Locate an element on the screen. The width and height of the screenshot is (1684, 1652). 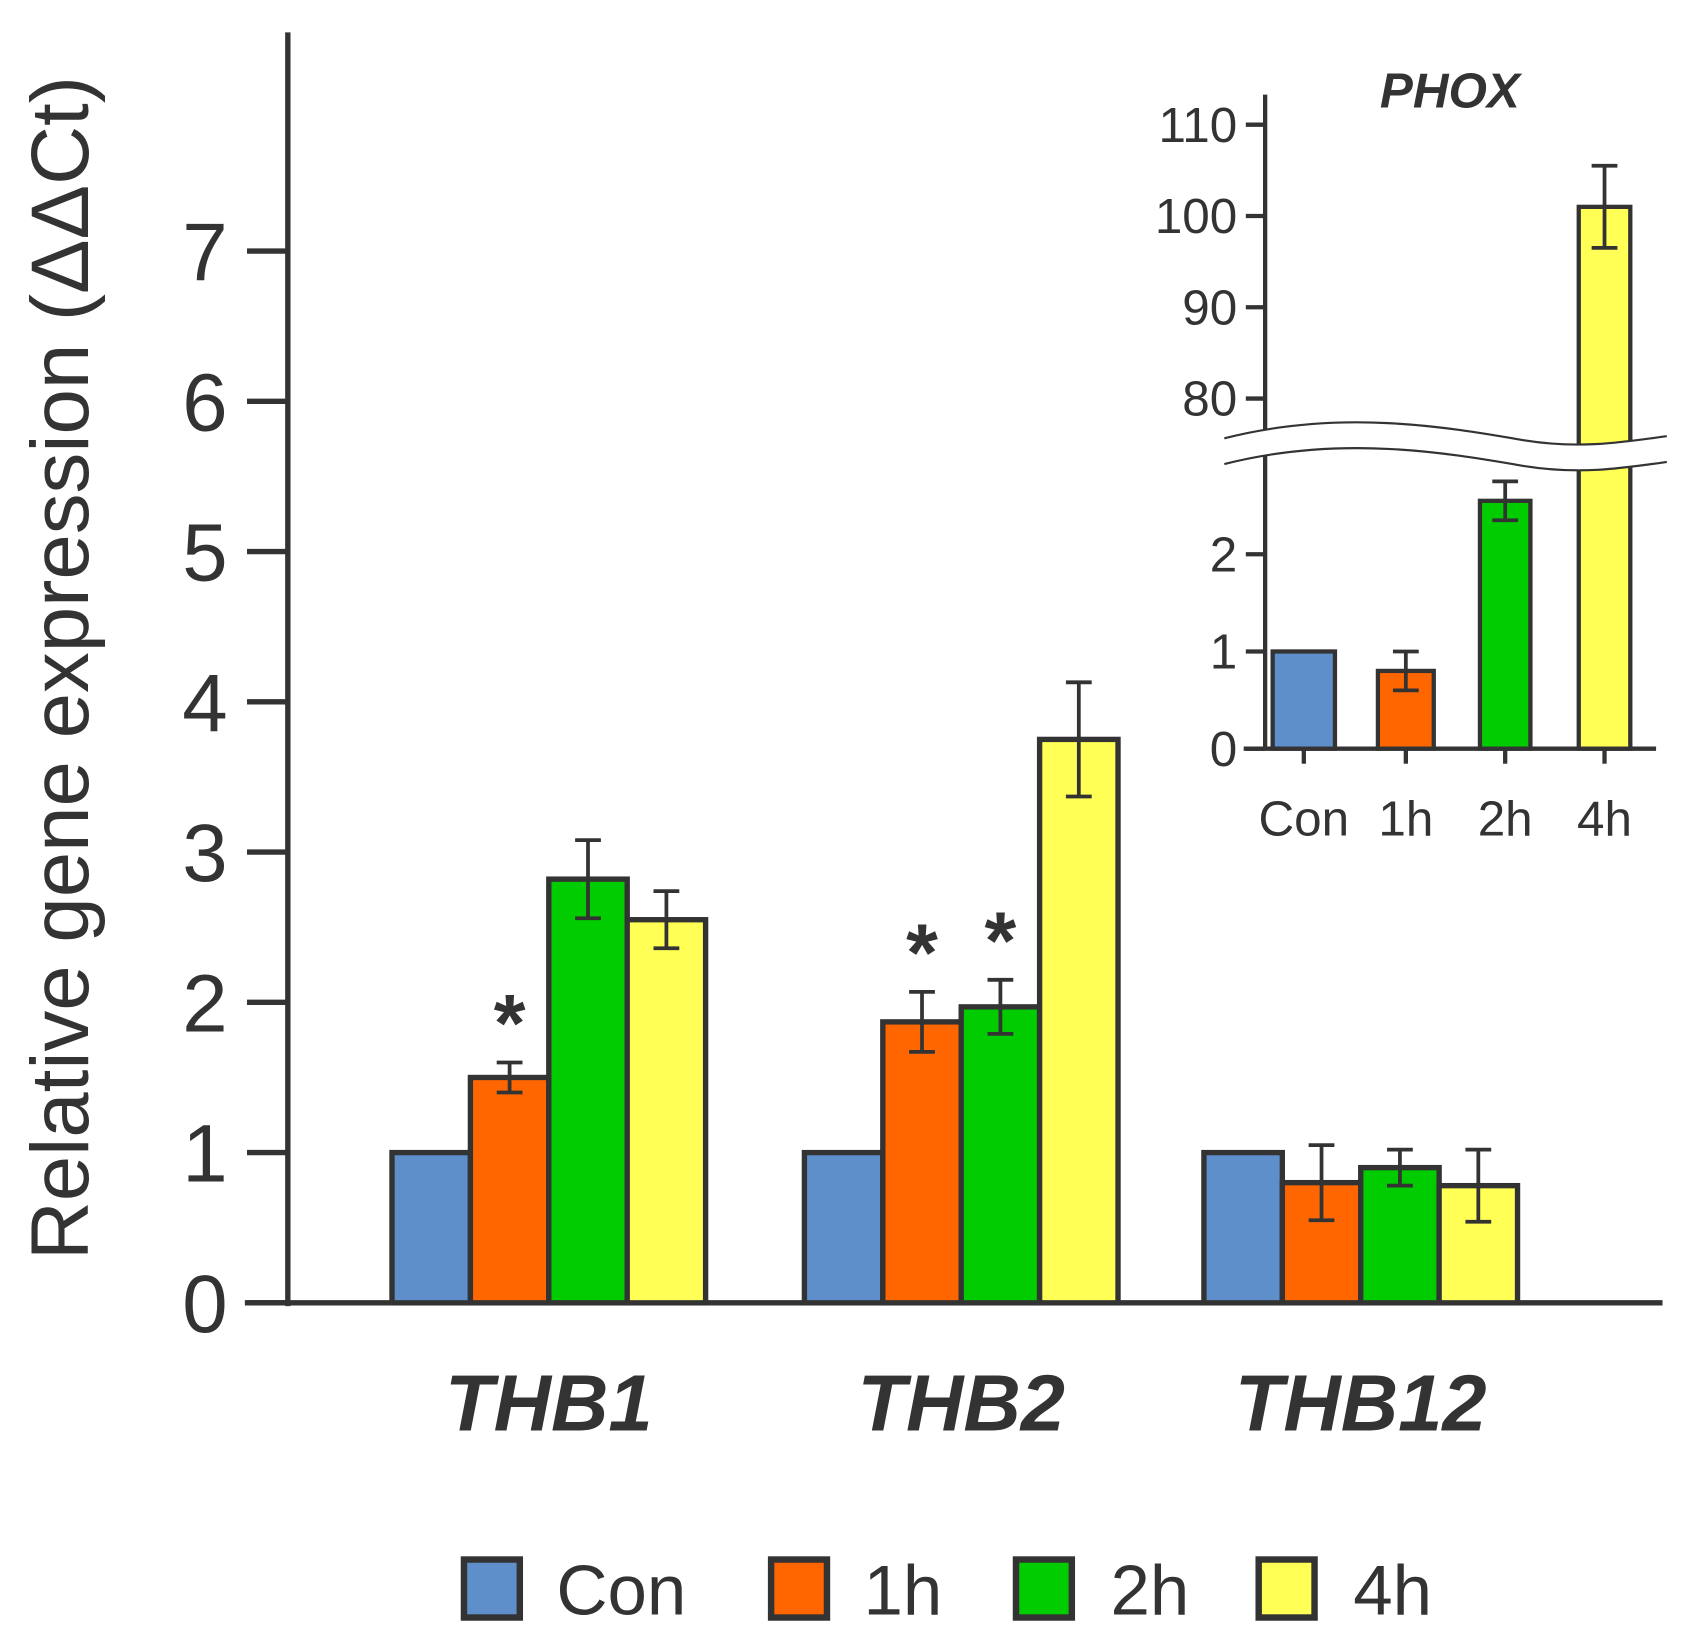
legend-swatch-1h is located at coordinates (799, 1588).